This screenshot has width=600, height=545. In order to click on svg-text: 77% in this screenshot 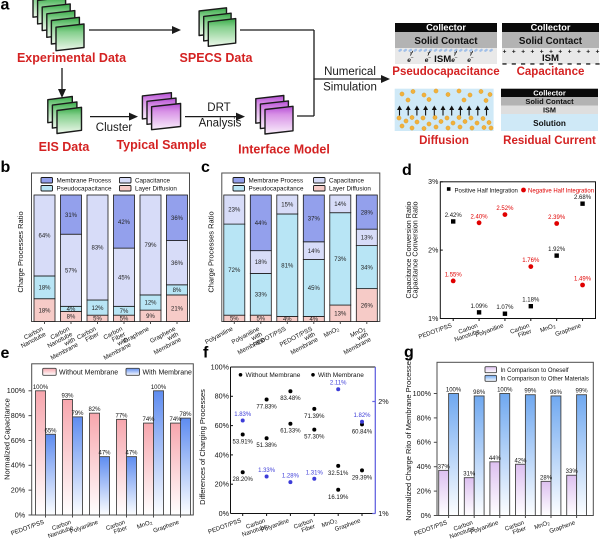, I will do `click(121, 416)`.